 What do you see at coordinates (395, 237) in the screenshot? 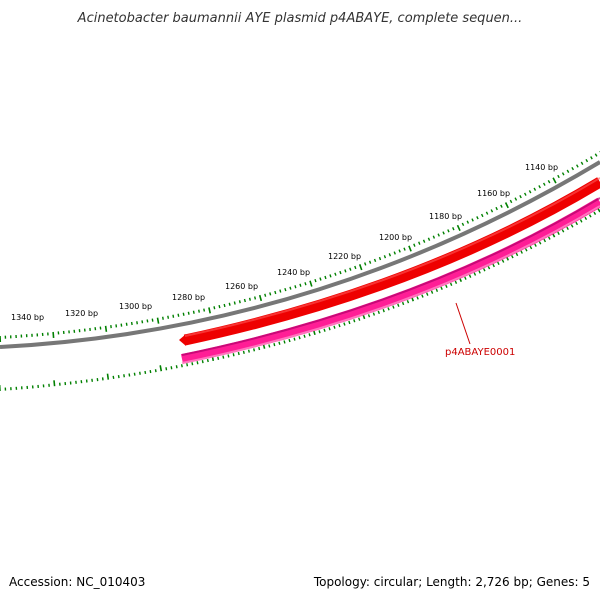
I see `tick-label: 1200 bp` at bounding box center [395, 237].